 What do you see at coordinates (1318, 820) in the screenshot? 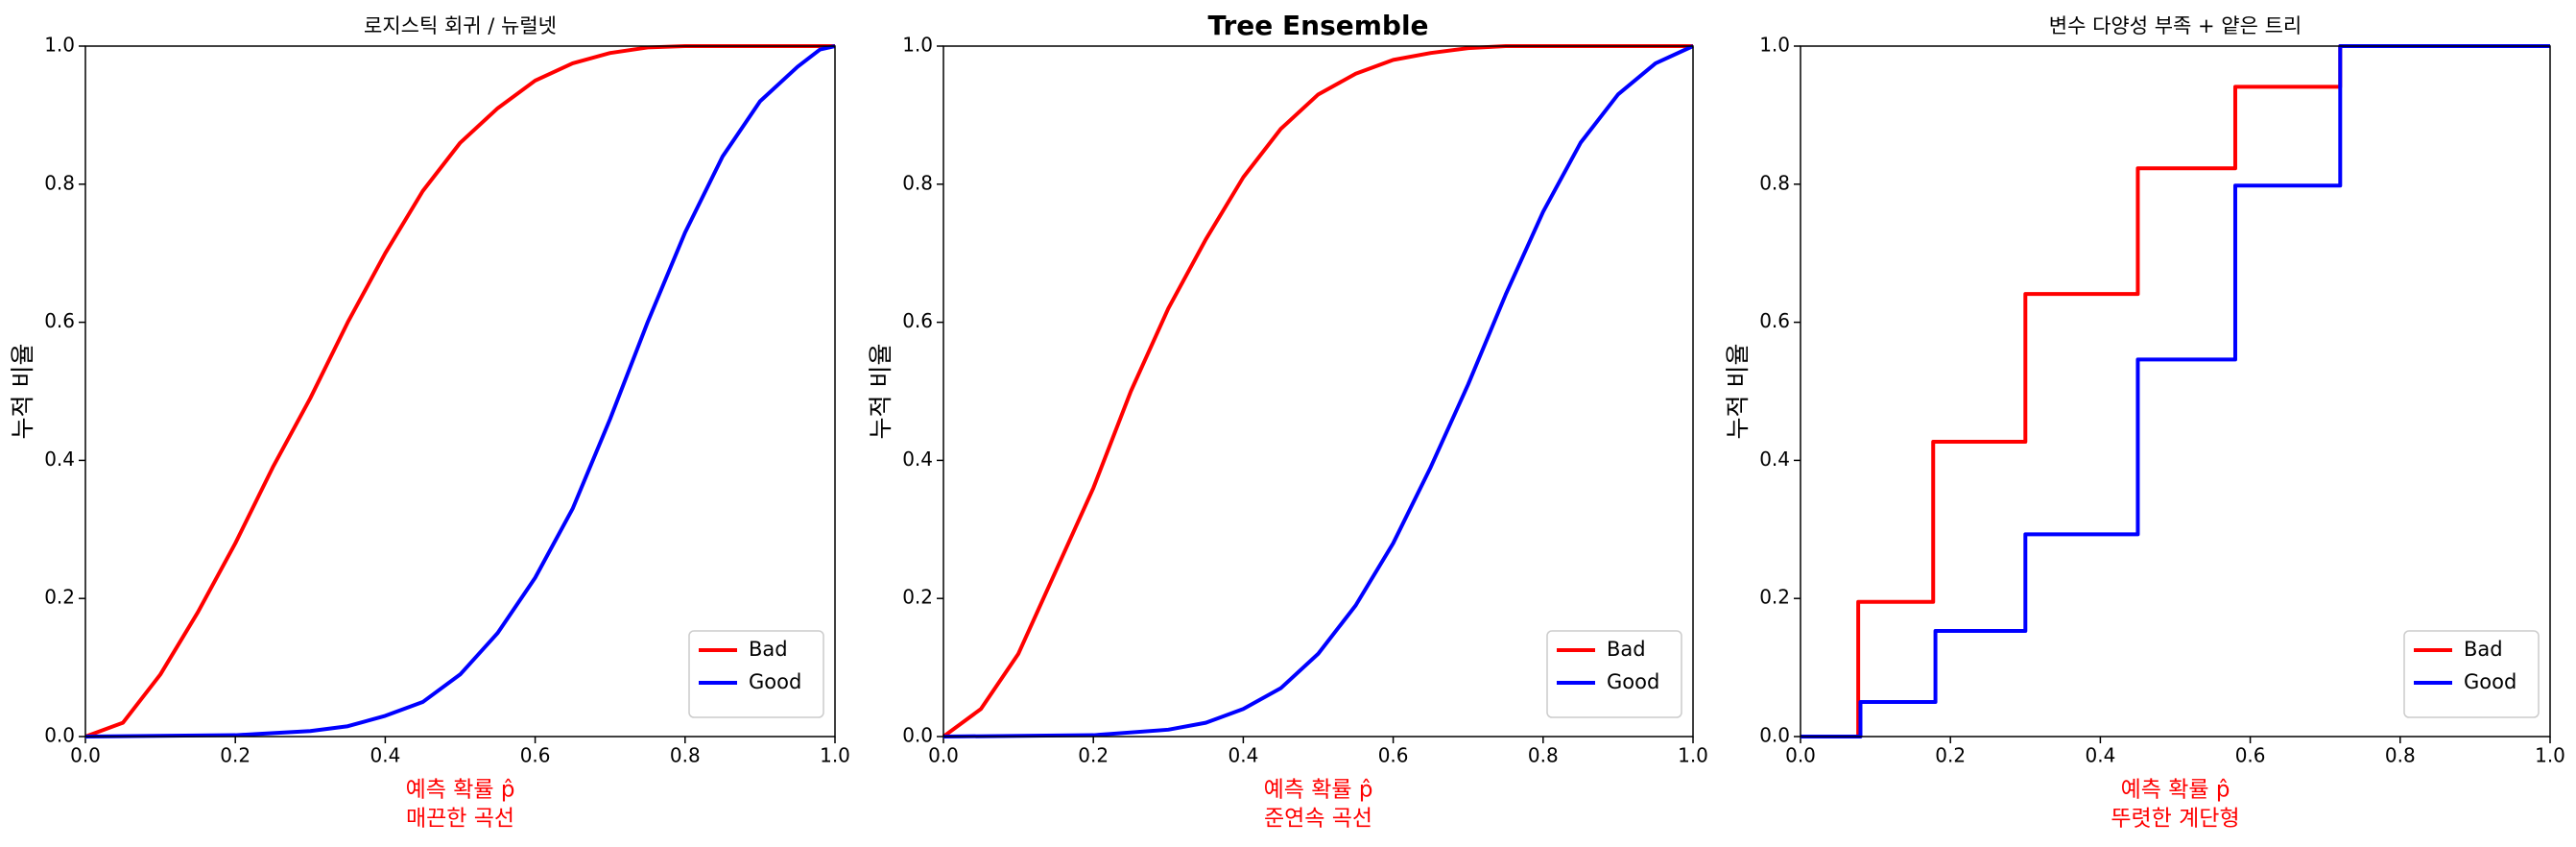
I see `annotation: 준연속 곡선` at bounding box center [1318, 820].